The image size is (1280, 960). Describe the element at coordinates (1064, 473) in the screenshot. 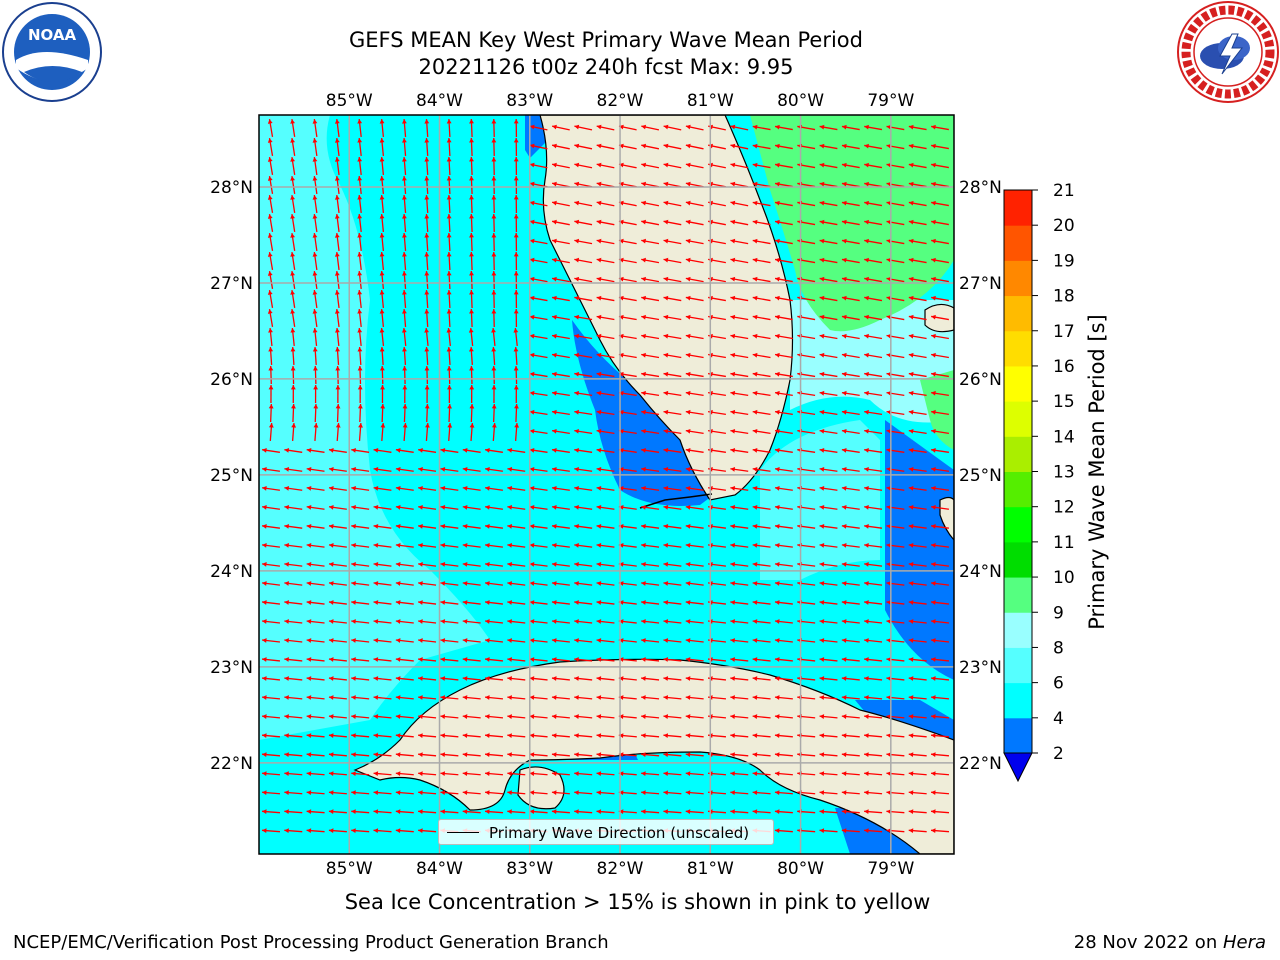

I see `colorbar-tick-label: 13` at that location.